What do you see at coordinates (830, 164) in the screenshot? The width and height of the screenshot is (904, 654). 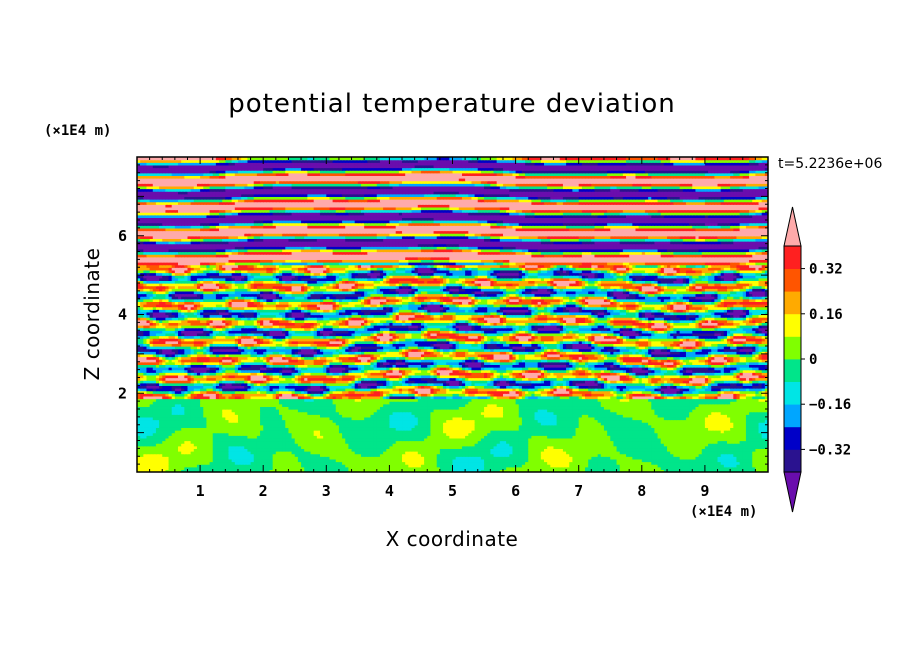 I see `time-label: t=5.2236e+06` at bounding box center [830, 164].